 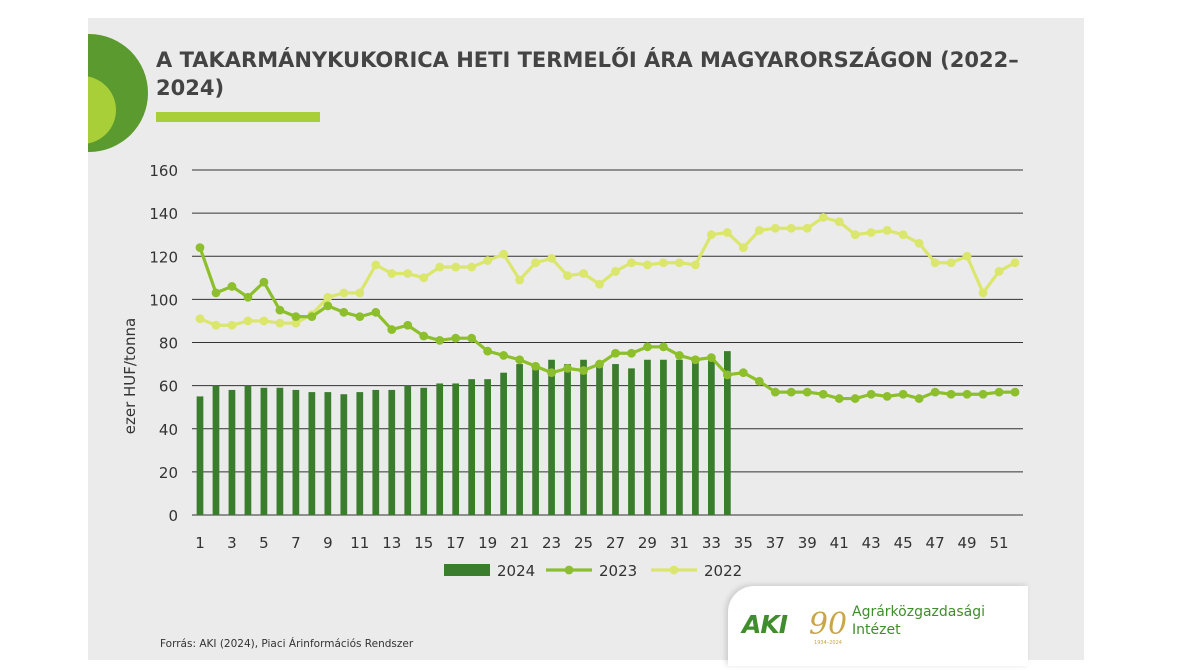 I want to click on y-axis-label: ezer HUF/tonna, so click(x=130, y=376).